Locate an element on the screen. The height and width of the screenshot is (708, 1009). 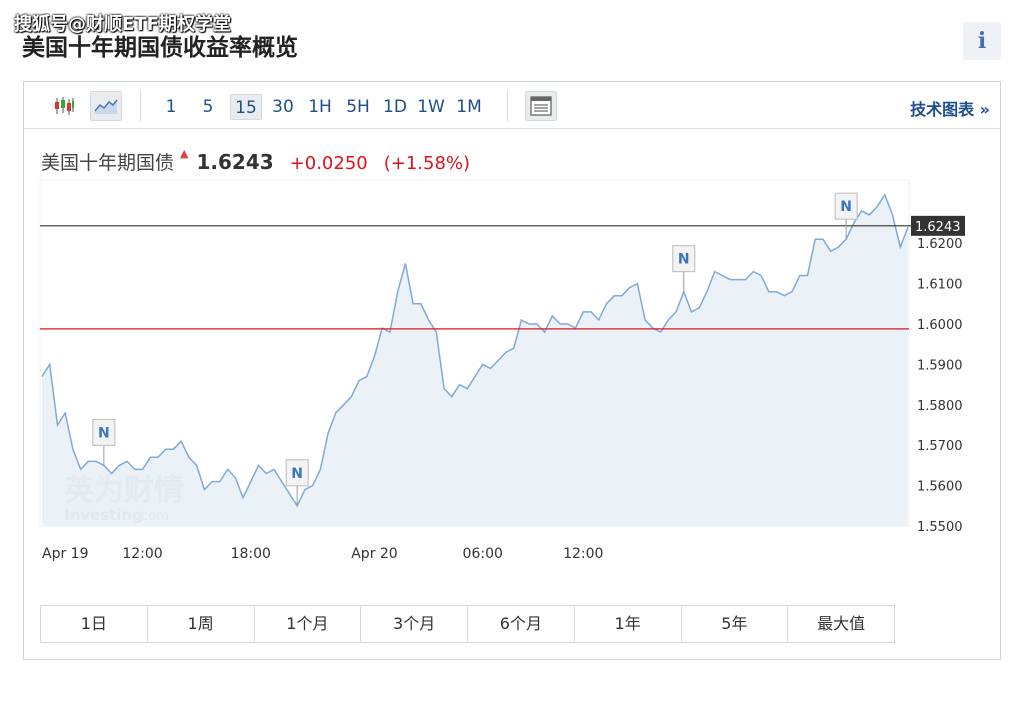
last-price: 1.6243 is located at coordinates (235, 162).